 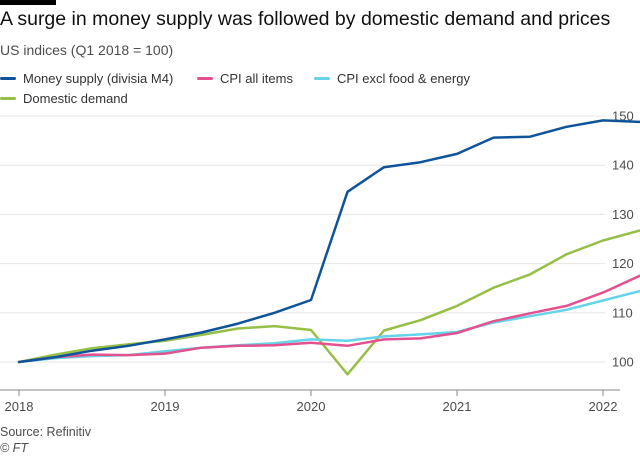 I want to click on legend-swatch-domestic-demand, so click(x=8, y=98).